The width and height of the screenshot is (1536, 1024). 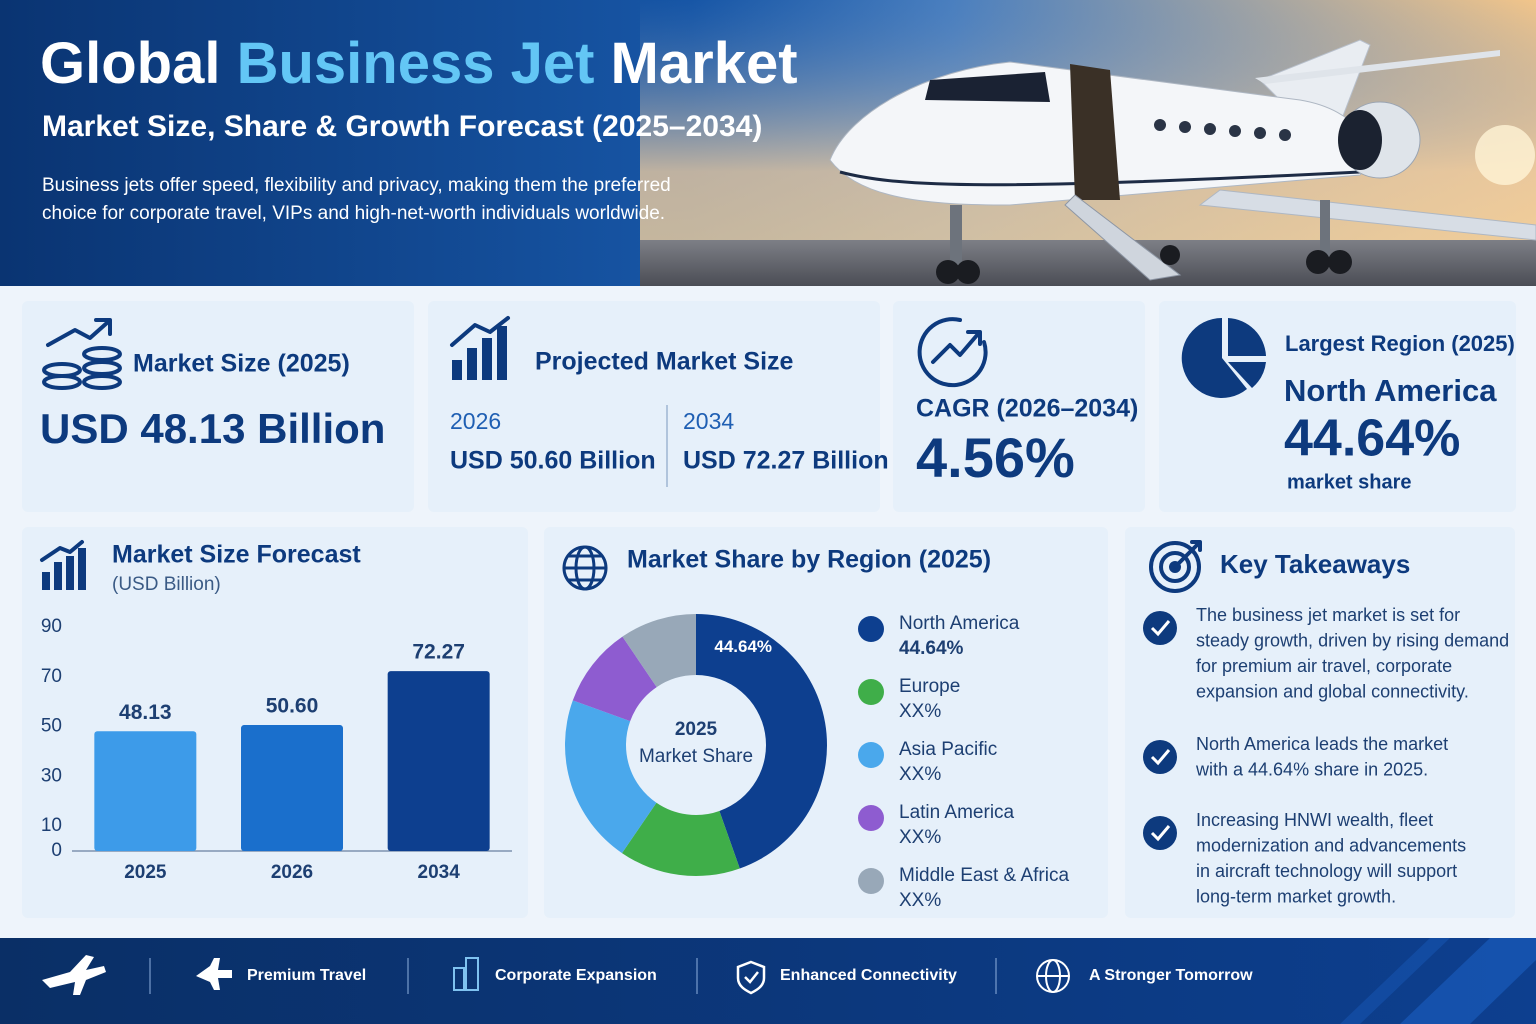 I want to click on takeaways-title: Key Takeaways, so click(x=1315, y=564).